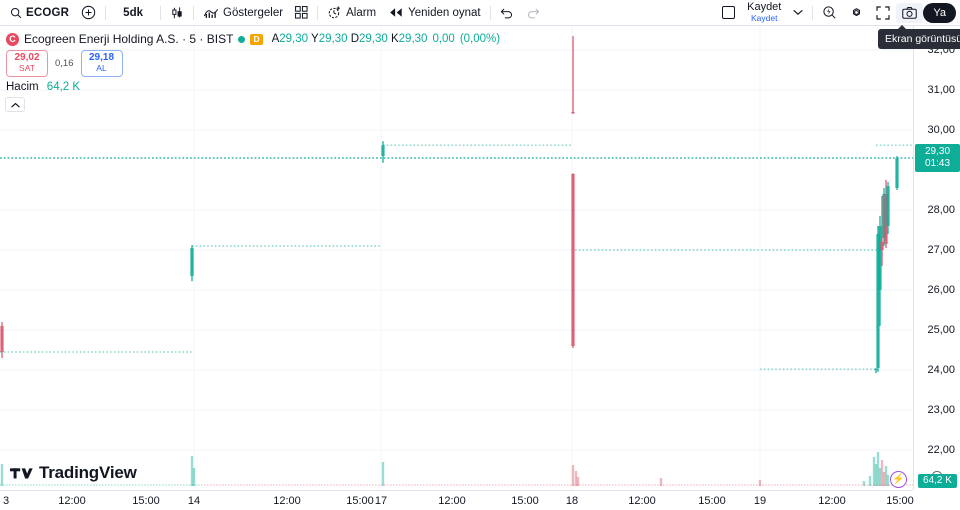 Image resolution: width=960 pixels, height=510 pixels. Describe the element at coordinates (16, 13) in the screenshot. I see `search-icon` at that location.